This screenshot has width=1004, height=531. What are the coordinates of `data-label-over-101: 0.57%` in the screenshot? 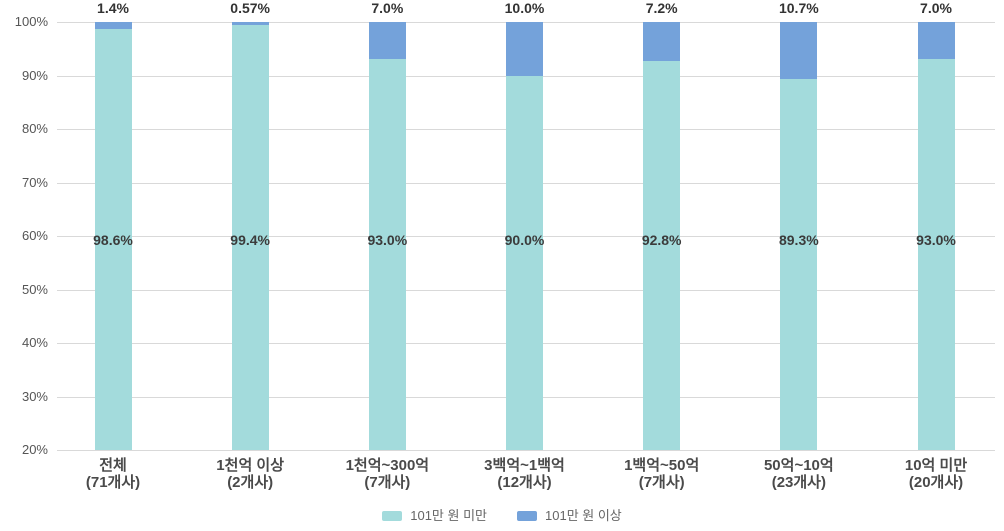 It's located at (250, 8).